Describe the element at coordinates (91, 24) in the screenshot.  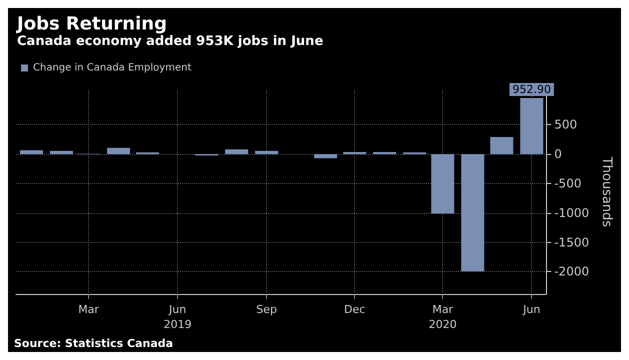
I see `chart-title: Jobs Returning` at that location.